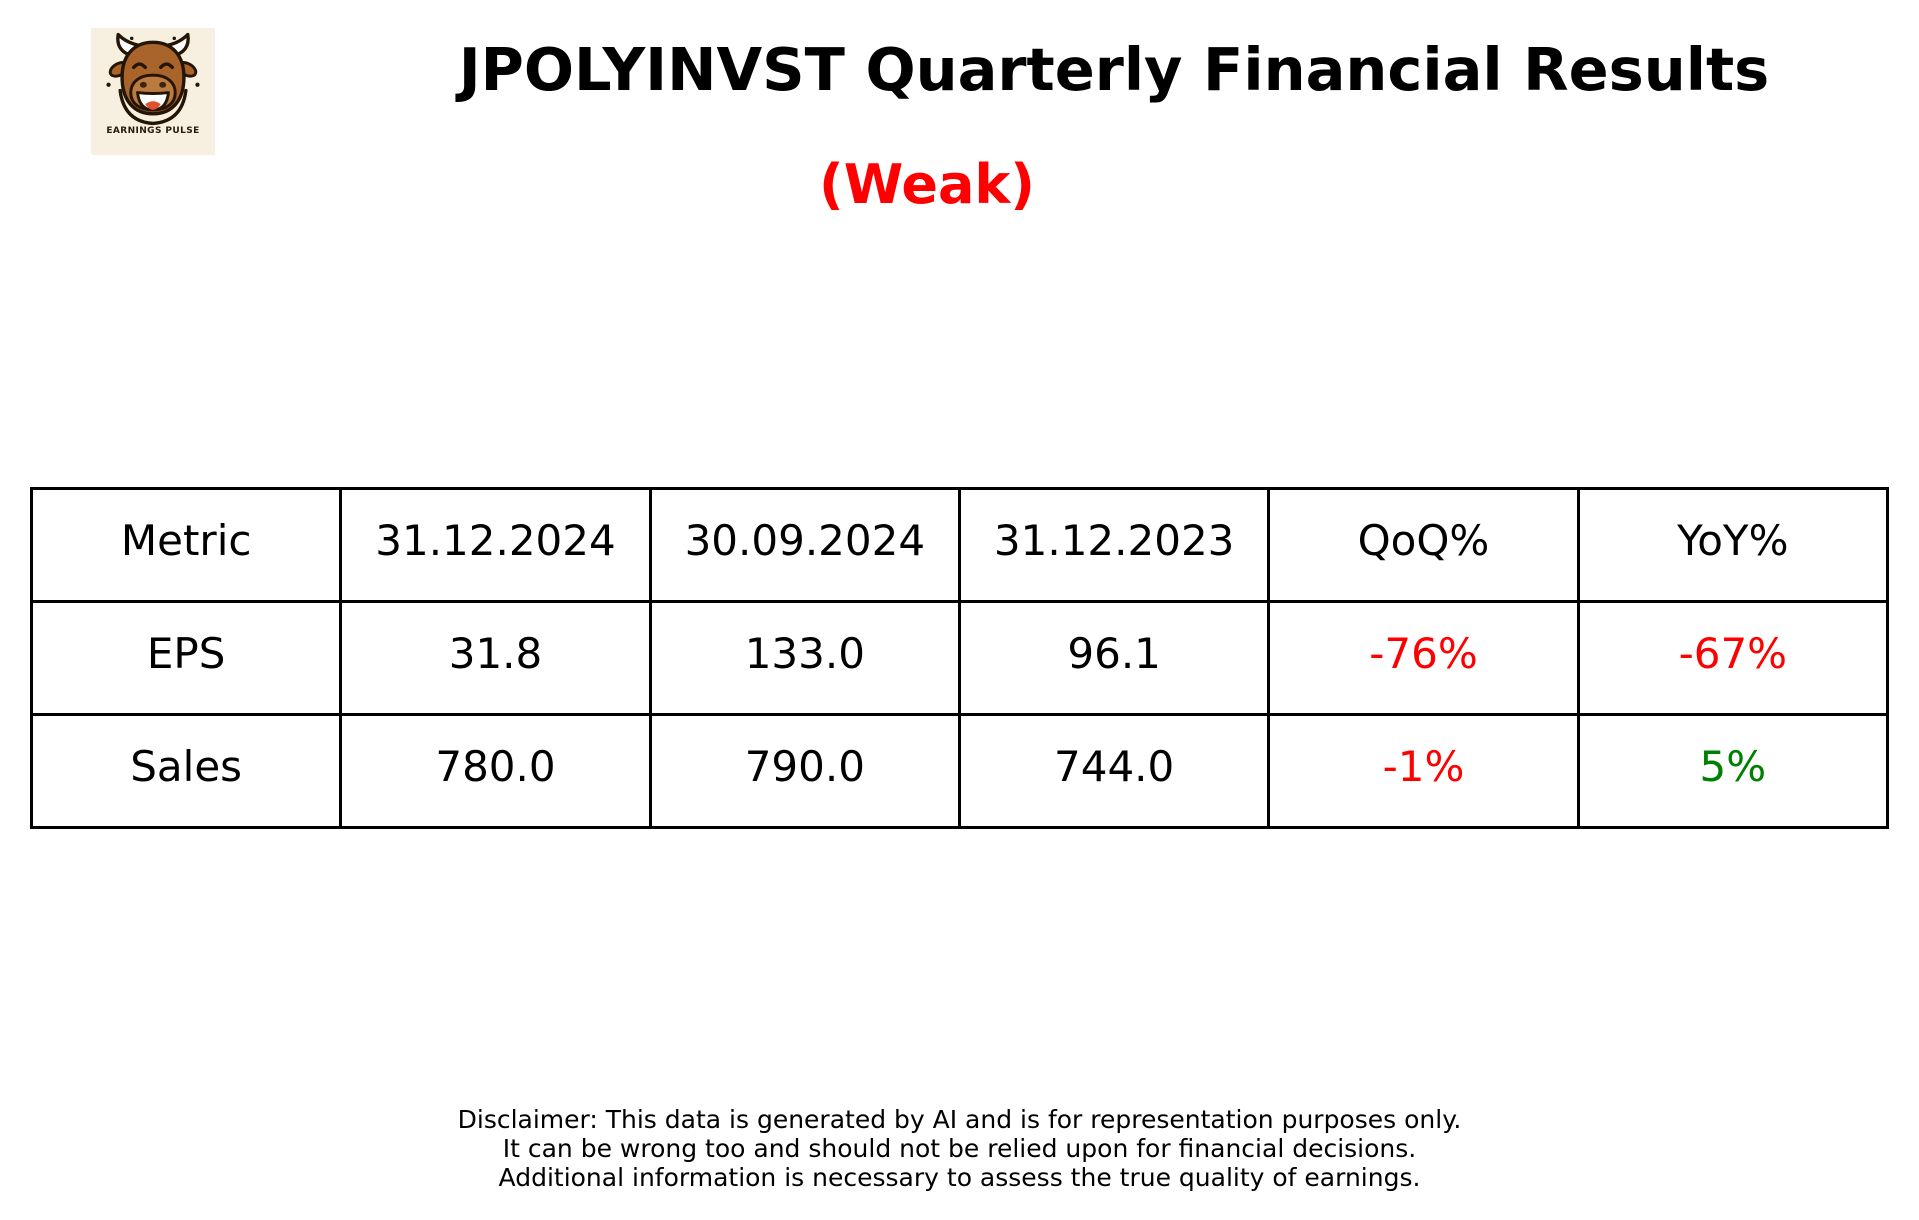  I want to click on table-cell: 790.0, so click(804, 771).